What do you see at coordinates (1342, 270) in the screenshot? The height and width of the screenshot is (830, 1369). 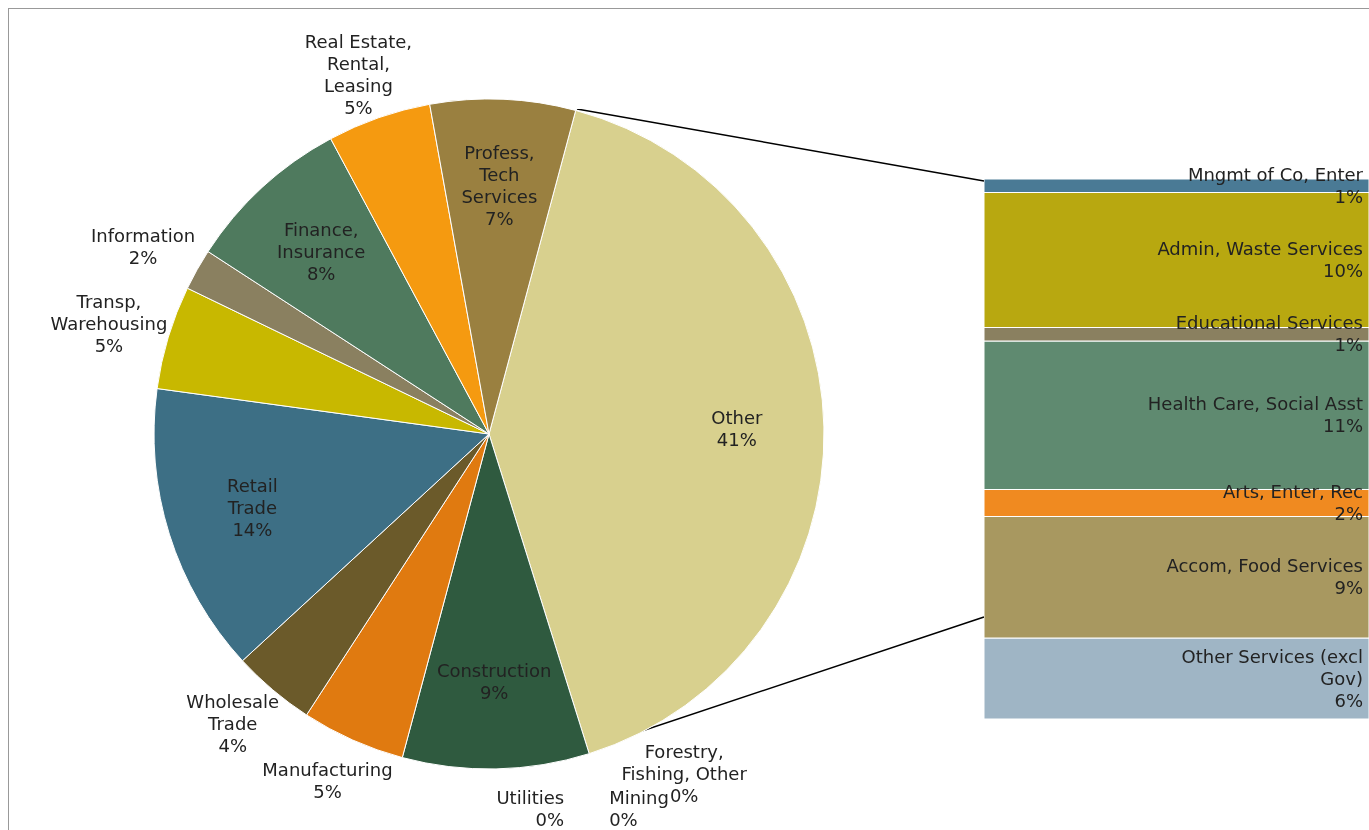 I see `data-label: 10%` at bounding box center [1342, 270].